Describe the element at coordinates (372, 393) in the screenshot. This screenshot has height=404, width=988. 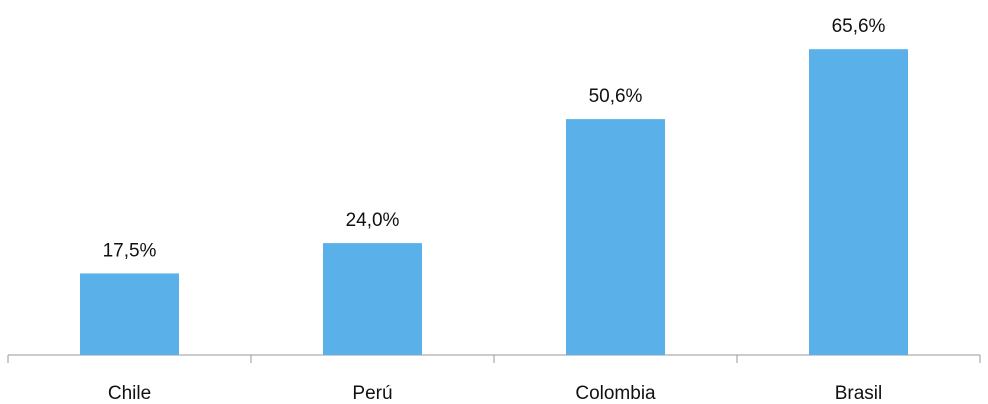
I see `x-tick-label: Perú` at that location.